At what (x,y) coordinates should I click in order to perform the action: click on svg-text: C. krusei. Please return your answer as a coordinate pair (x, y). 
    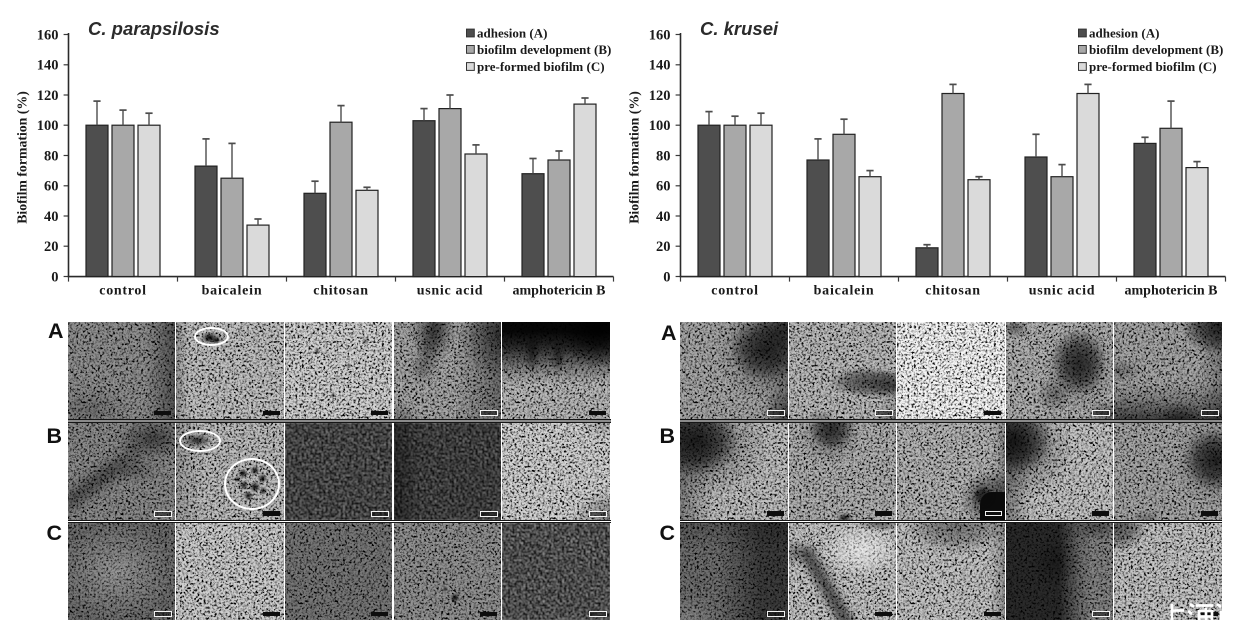
    Looking at the image, I should click on (739, 28).